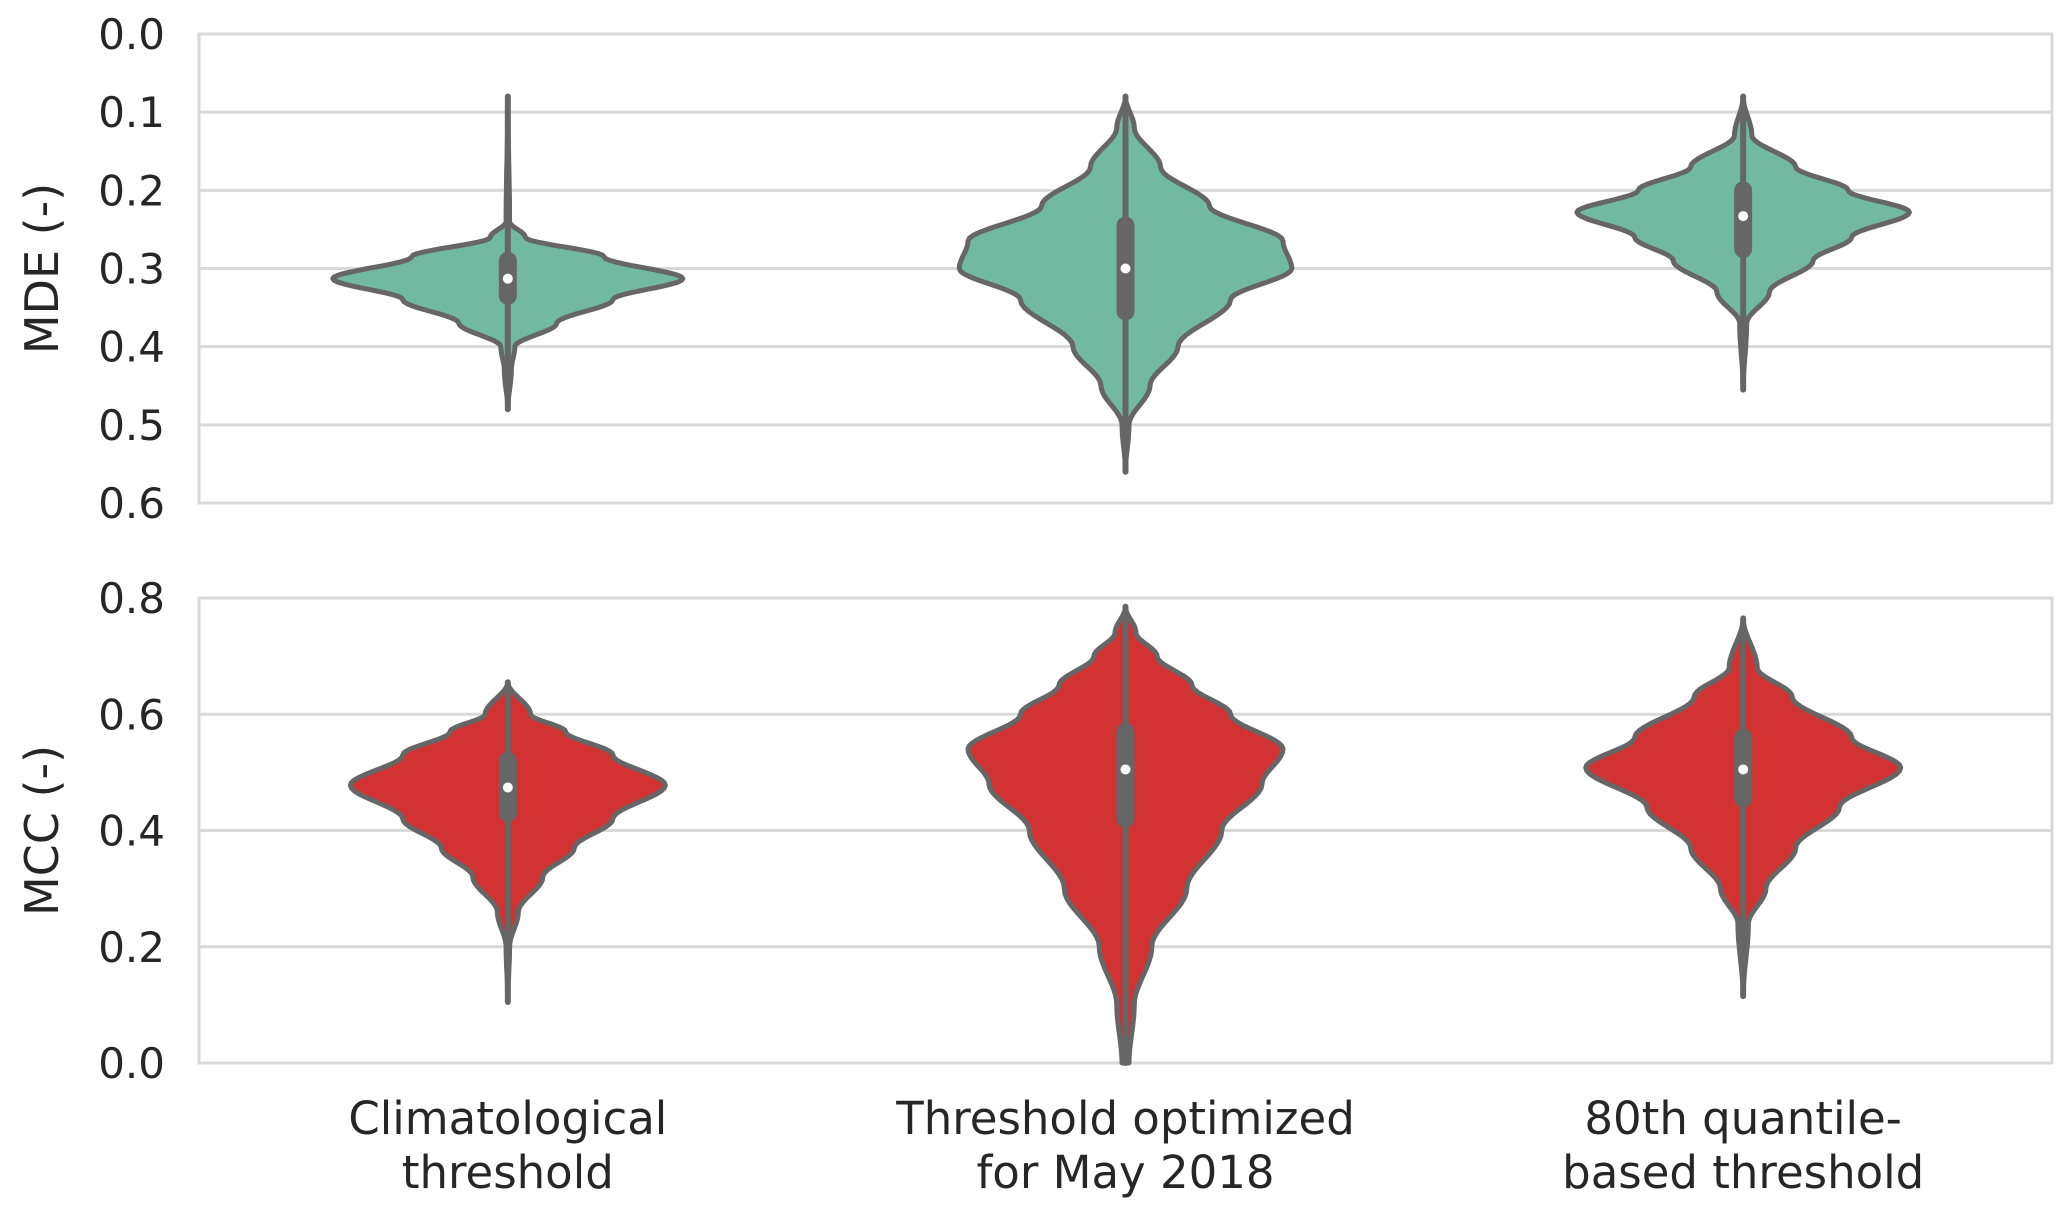 The height and width of the screenshot is (1217, 2067). What do you see at coordinates (1742, 1118) in the screenshot?
I see `x-category-label-line: 80th quantile-` at bounding box center [1742, 1118].